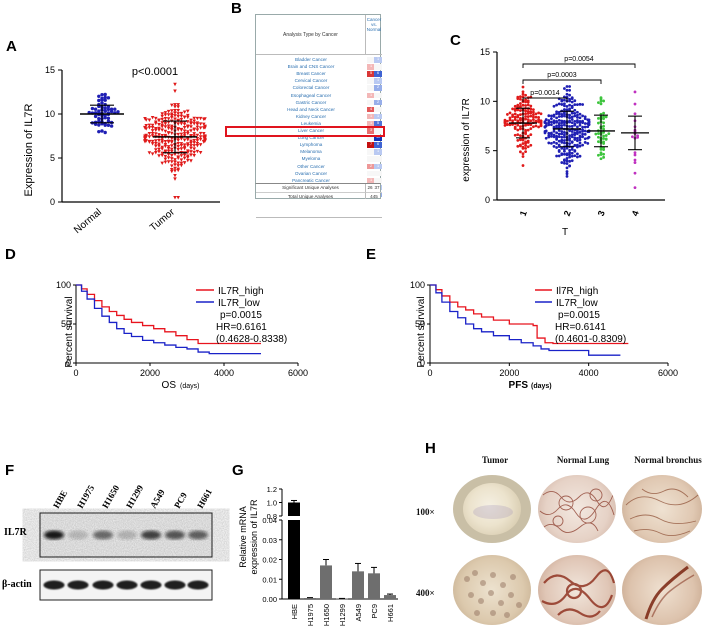  Describe the element at coordinates (110, 496) in the screenshot. I see `panel-f-lane-label: H1650` at that location.